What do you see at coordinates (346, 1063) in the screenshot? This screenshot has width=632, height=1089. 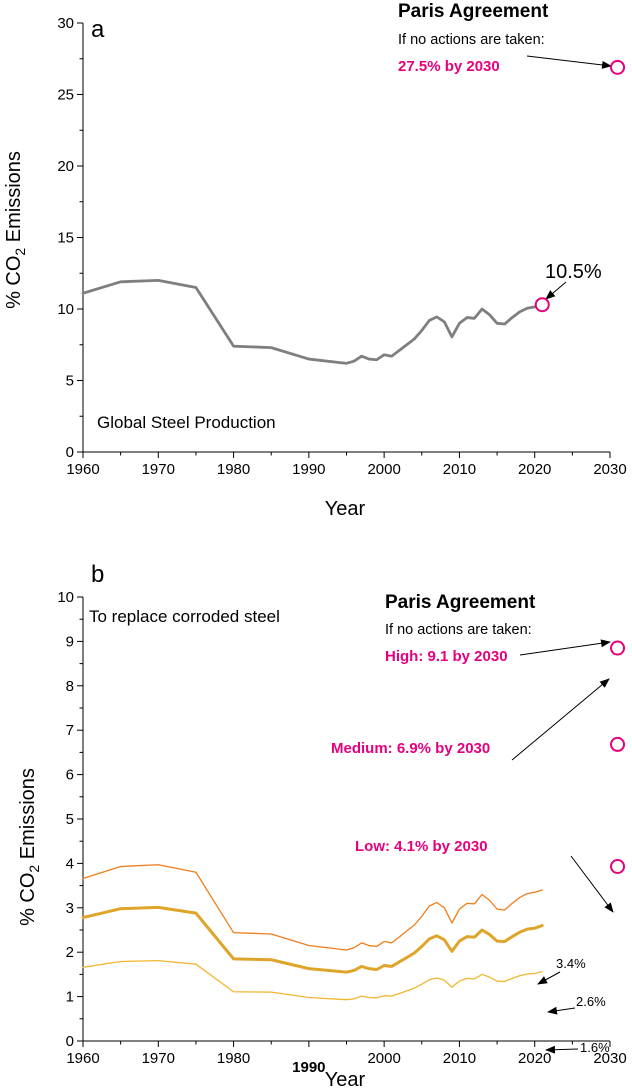 I see `panel-b-x-tick-labels: 1960 1970 1980 1990 2000 2010 2020 2030` at bounding box center [346, 1063].